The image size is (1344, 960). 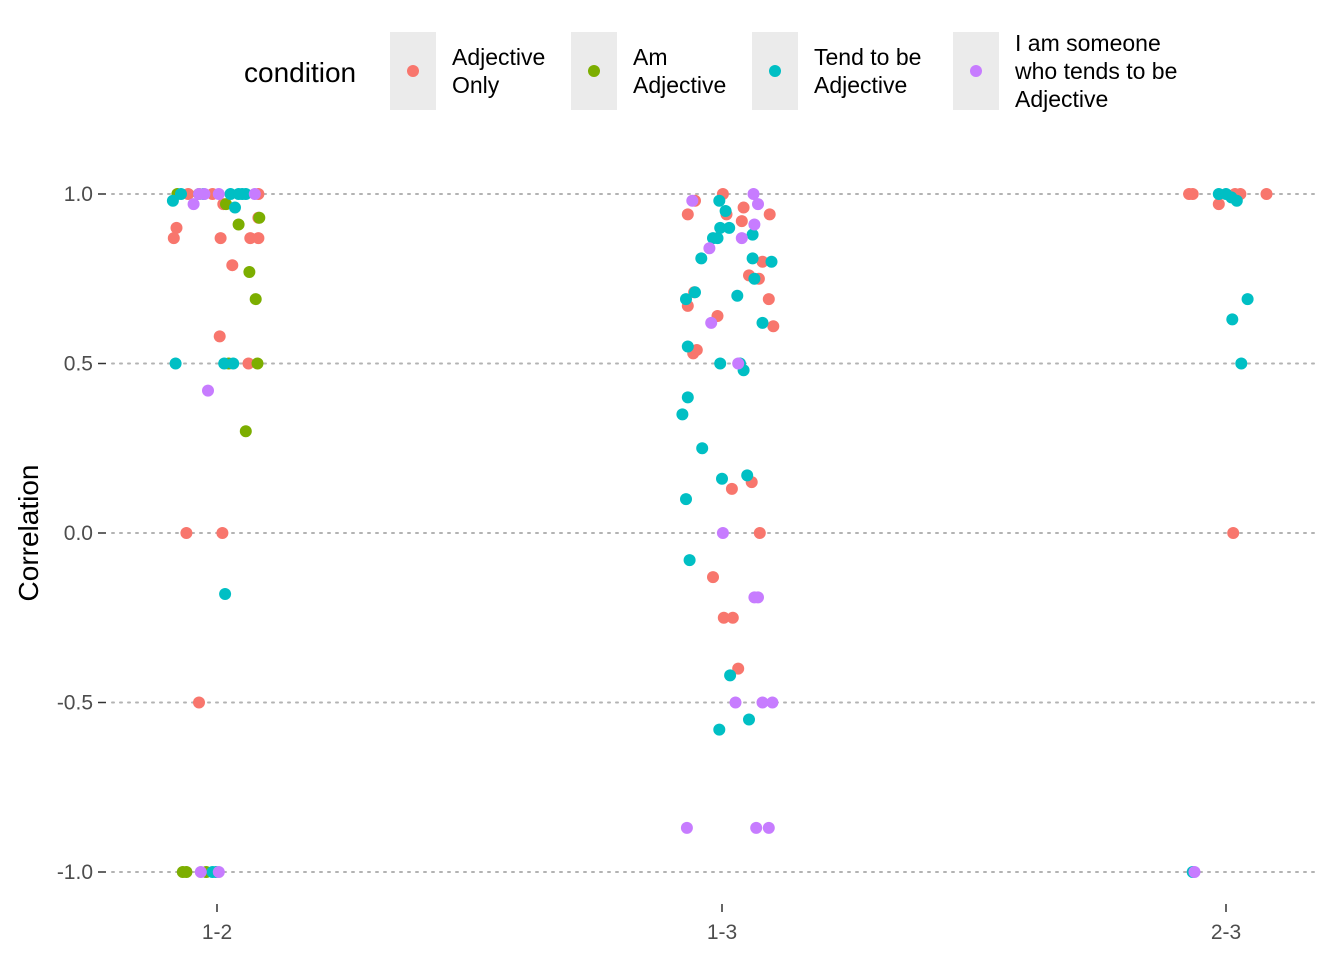 I want to click on legend-label: who tends to be, so click(x=1095, y=71).